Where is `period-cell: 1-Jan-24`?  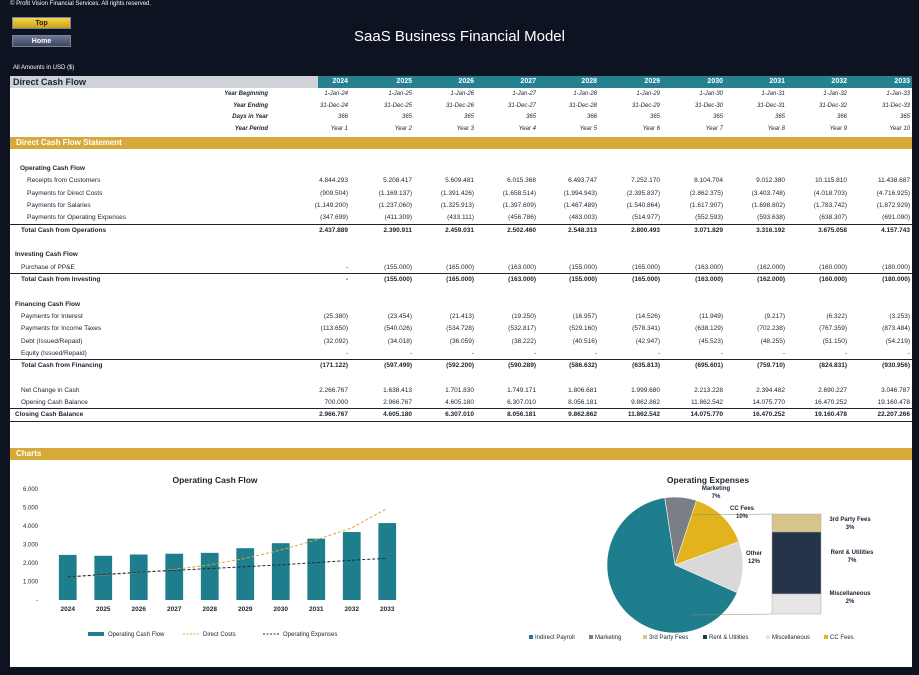 period-cell: 1-Jan-24 is located at coordinates (336, 94).